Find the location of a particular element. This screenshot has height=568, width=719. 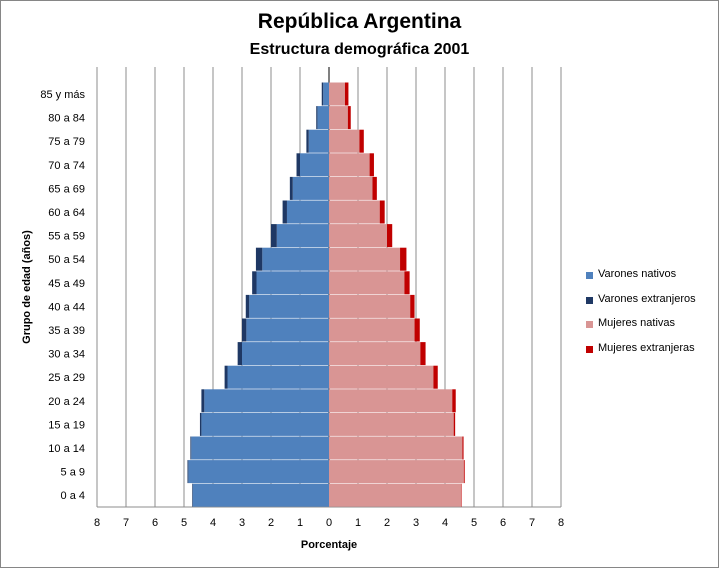

y-axis-title: Grupo de edad (años) is located at coordinates (27, 287).